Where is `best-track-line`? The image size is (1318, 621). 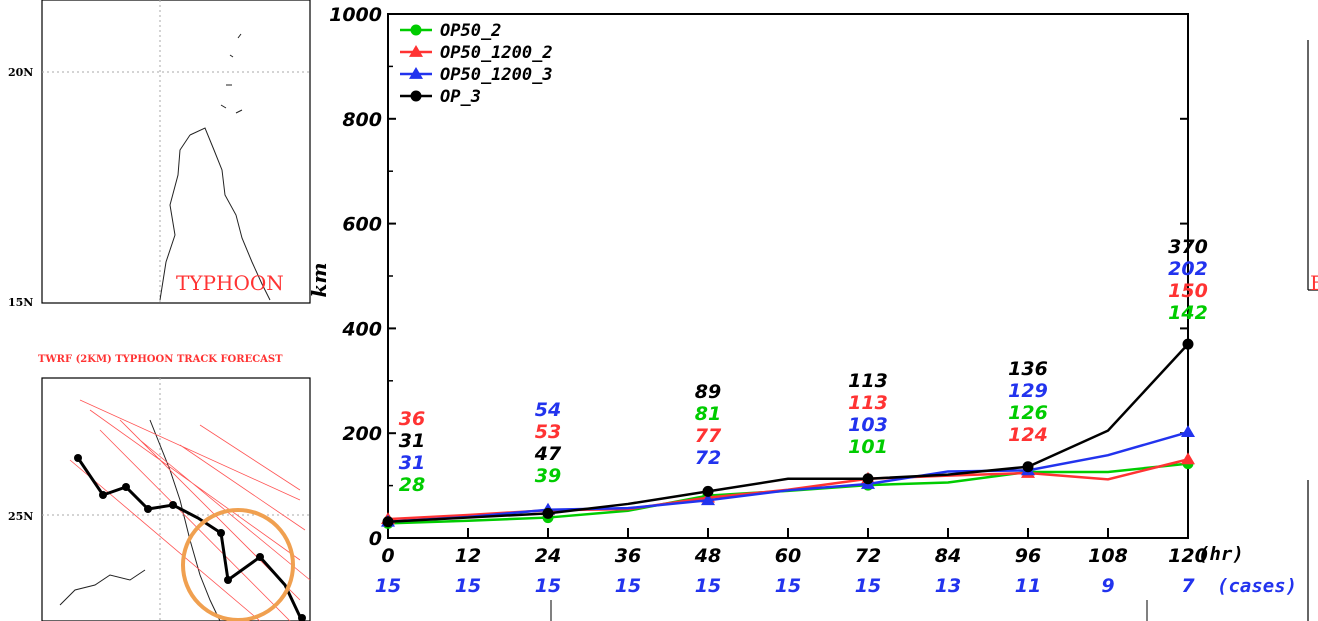 best-track-line is located at coordinates (190, 539).